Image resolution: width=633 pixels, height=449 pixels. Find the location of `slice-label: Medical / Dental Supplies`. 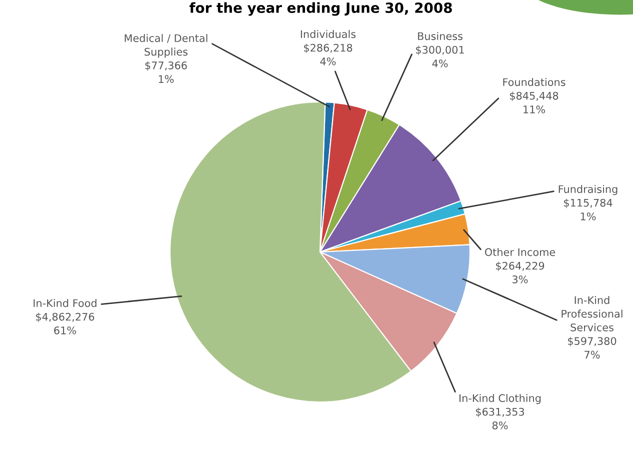

slice-label: Medical / Dental Supplies is located at coordinates (166, 46).